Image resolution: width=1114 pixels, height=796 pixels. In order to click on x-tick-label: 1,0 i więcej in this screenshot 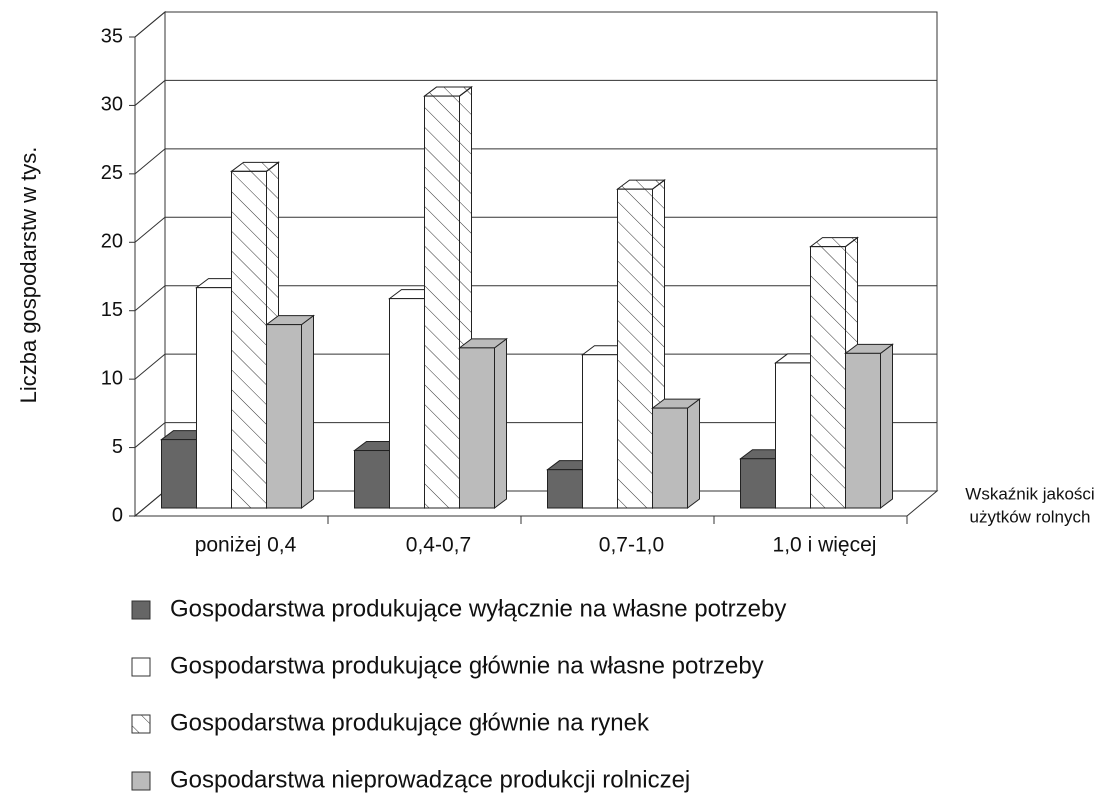, I will do `click(825, 545)`.